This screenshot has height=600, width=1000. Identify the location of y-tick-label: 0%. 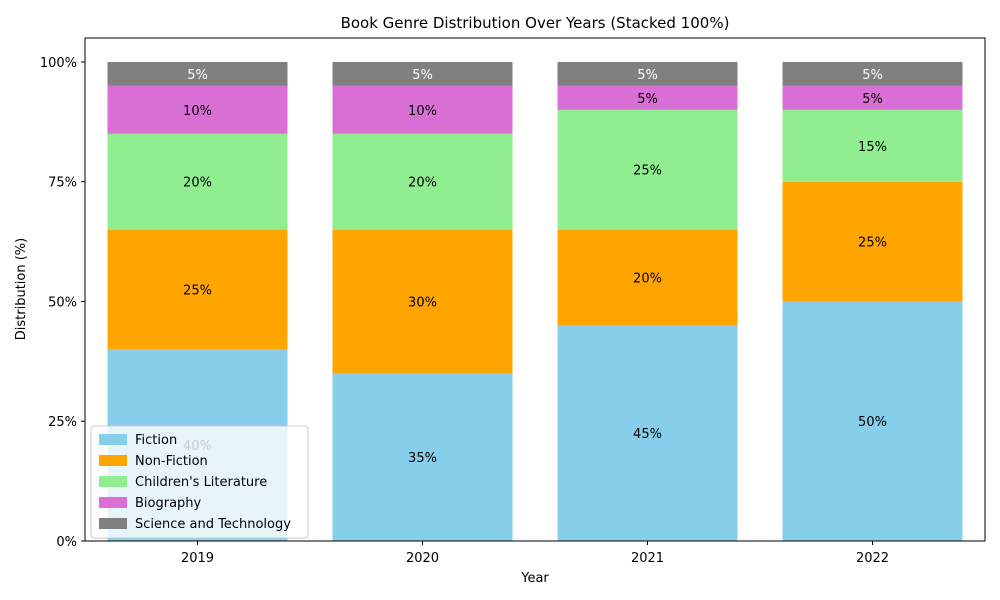
(66, 542).